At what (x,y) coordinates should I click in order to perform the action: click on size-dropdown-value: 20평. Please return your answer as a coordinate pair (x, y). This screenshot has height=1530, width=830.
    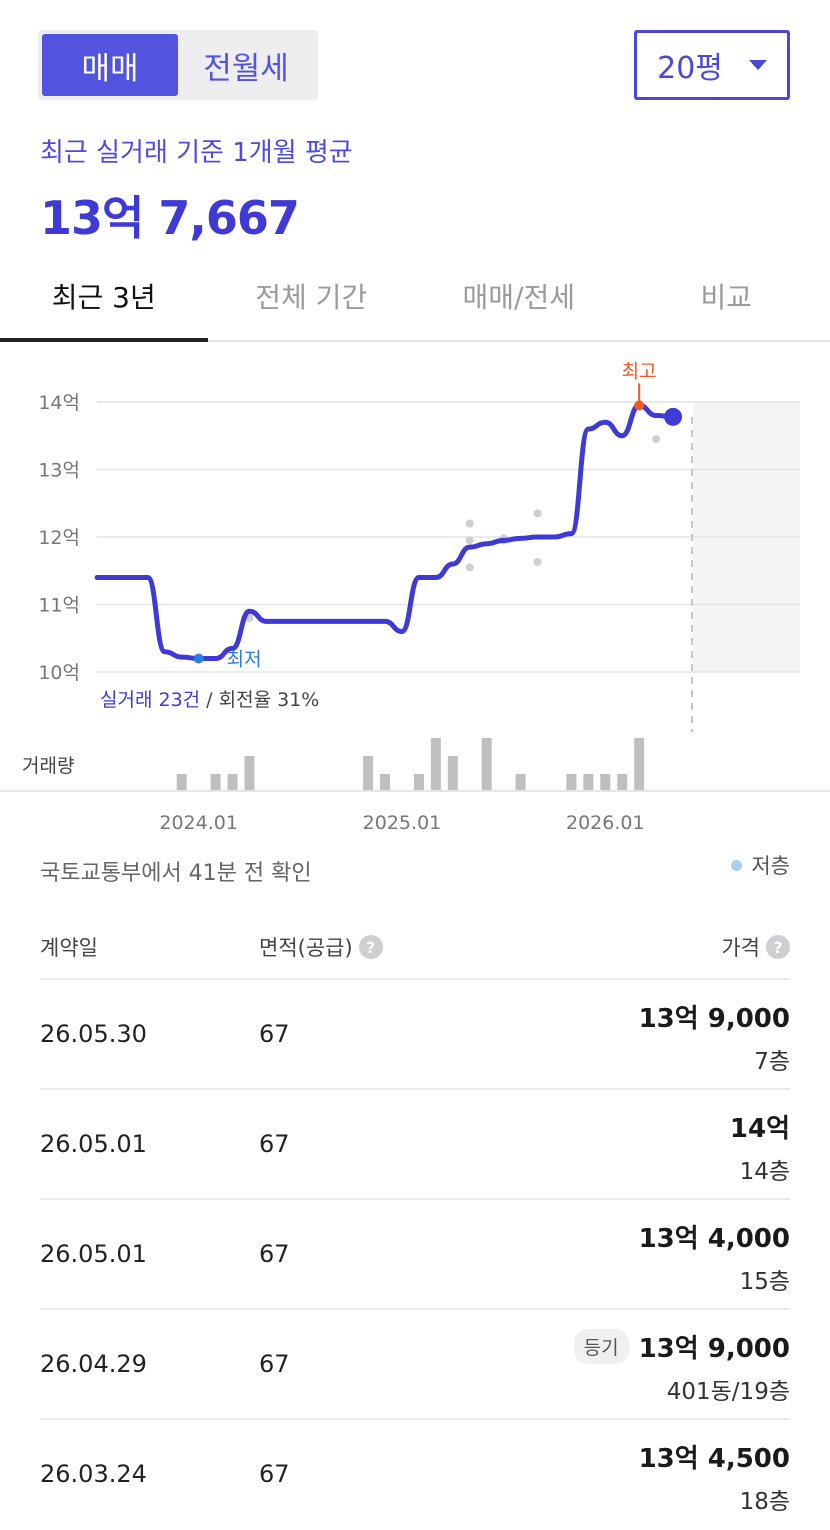
    Looking at the image, I should click on (690, 68).